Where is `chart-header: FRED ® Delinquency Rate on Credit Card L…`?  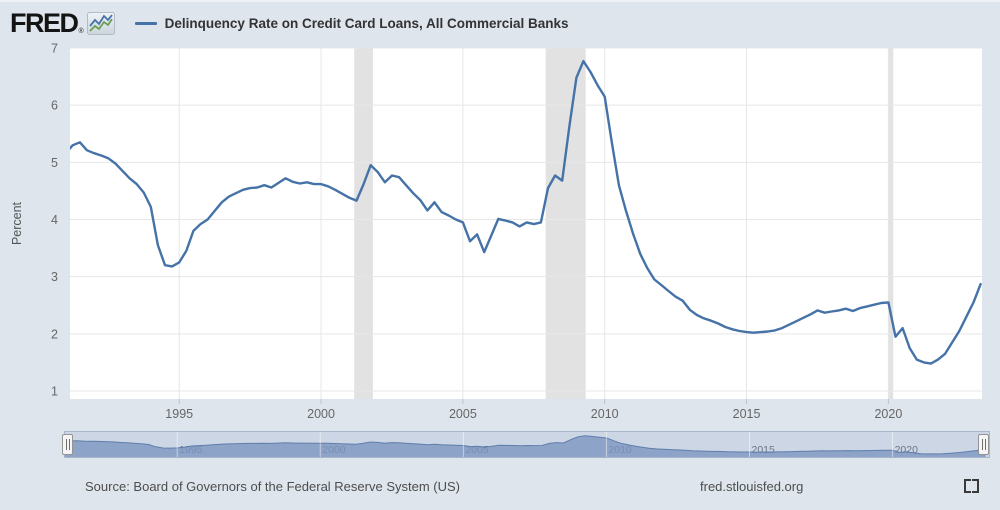 chart-header: FRED ® Delinquency Rate on Credit Card L… is located at coordinates (289, 23).